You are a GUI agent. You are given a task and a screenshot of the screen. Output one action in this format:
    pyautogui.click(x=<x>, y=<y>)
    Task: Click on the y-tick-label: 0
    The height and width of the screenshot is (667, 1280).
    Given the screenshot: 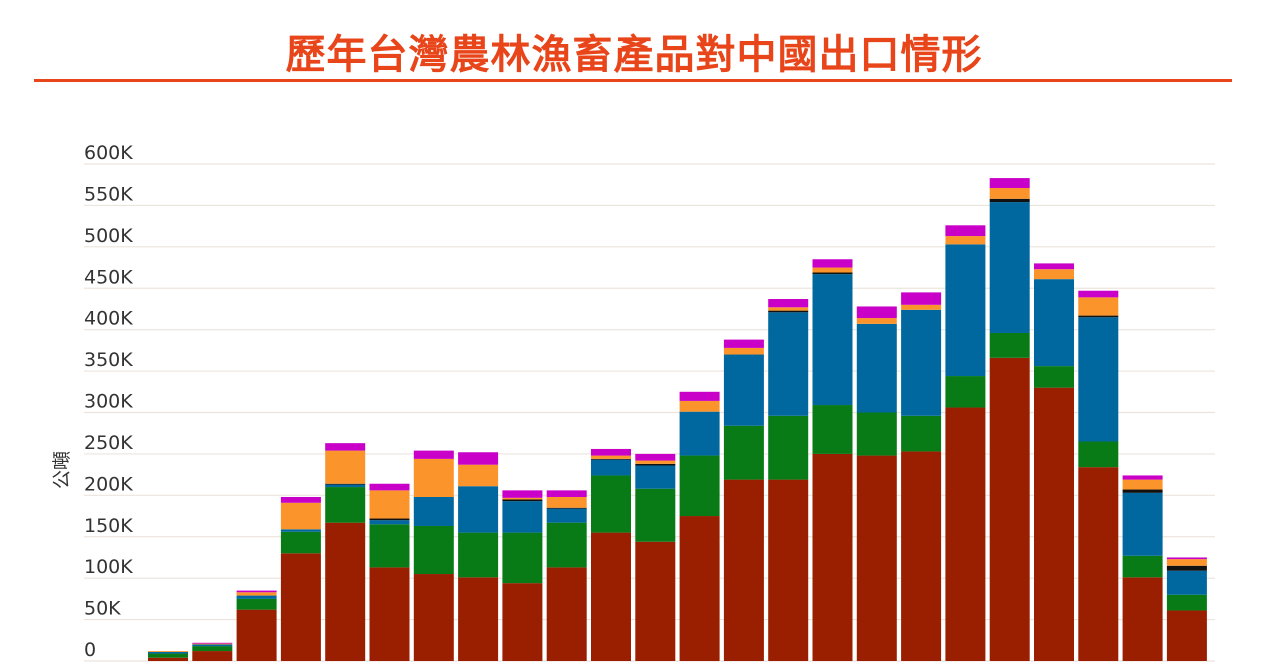 What is the action you would take?
    pyautogui.click(x=90, y=650)
    